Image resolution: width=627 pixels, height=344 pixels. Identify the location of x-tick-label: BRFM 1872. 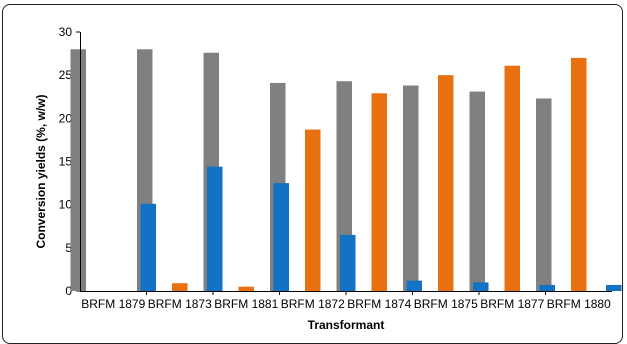
(313, 304).